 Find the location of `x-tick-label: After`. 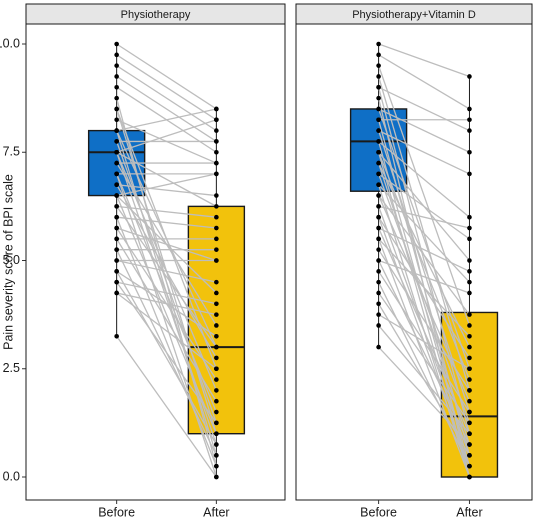

x-tick-label: After is located at coordinates (216, 512).